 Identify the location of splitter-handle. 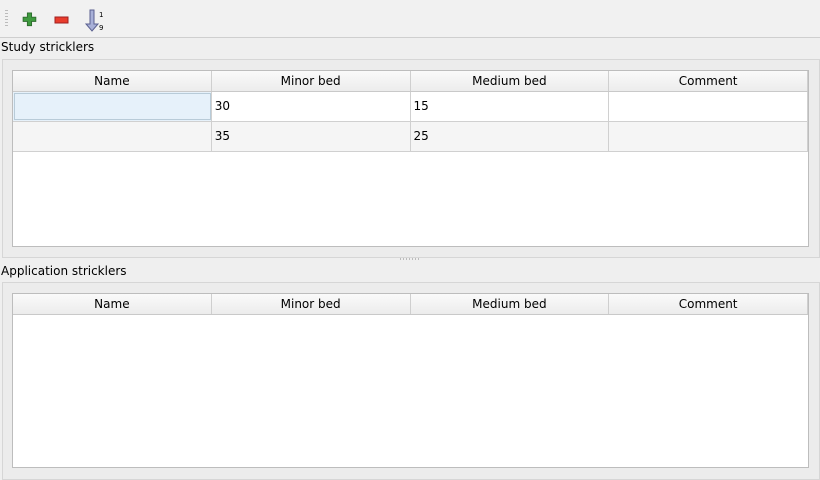
(410, 259).